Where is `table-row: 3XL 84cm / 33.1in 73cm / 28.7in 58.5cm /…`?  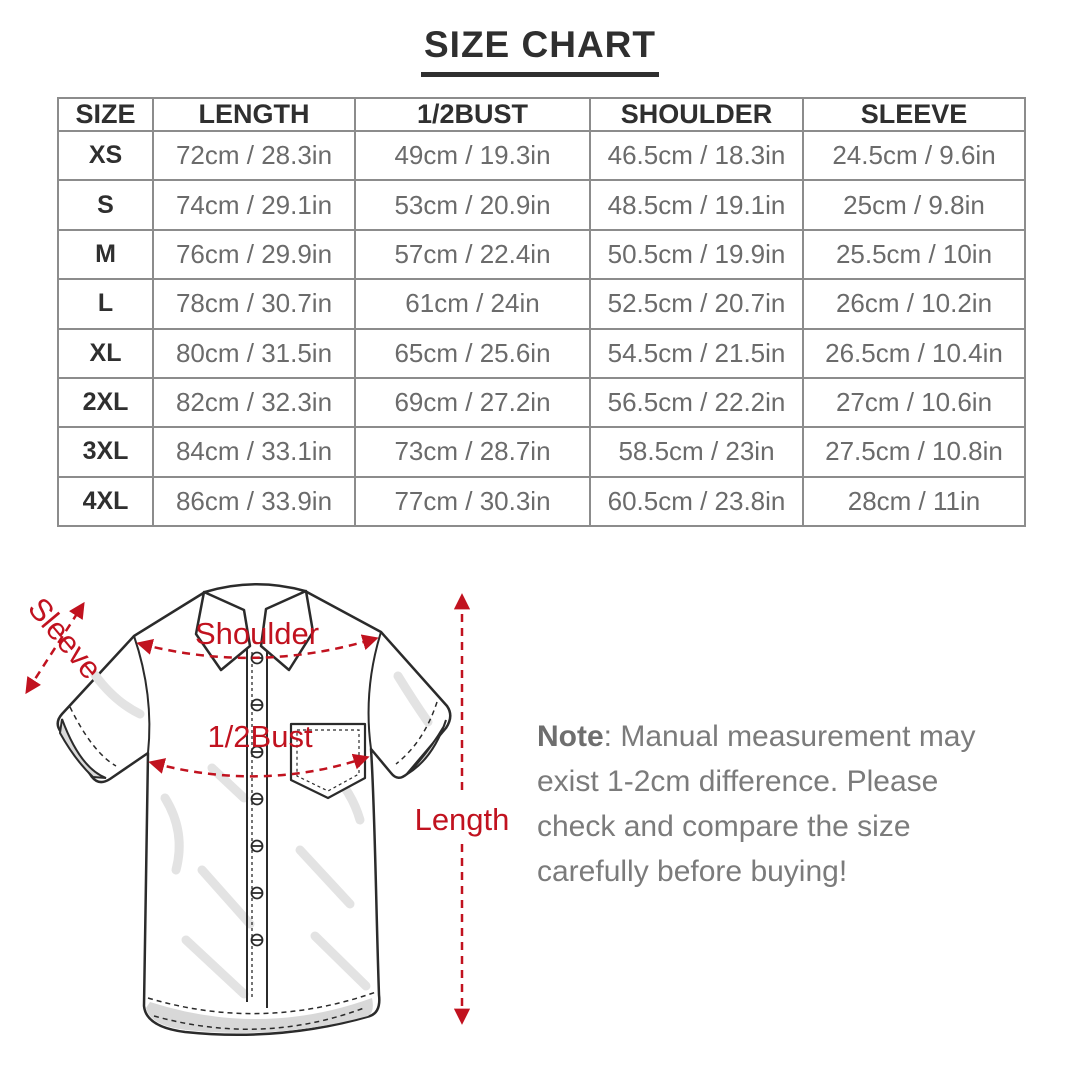 table-row: 3XL 84cm / 33.1in 73cm / 28.7in 58.5cm /… is located at coordinates (541, 452).